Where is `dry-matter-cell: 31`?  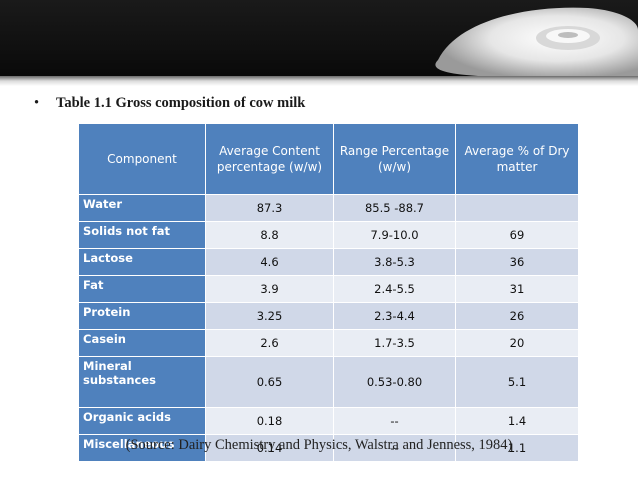
dry-matter-cell: 31 is located at coordinates (517, 289).